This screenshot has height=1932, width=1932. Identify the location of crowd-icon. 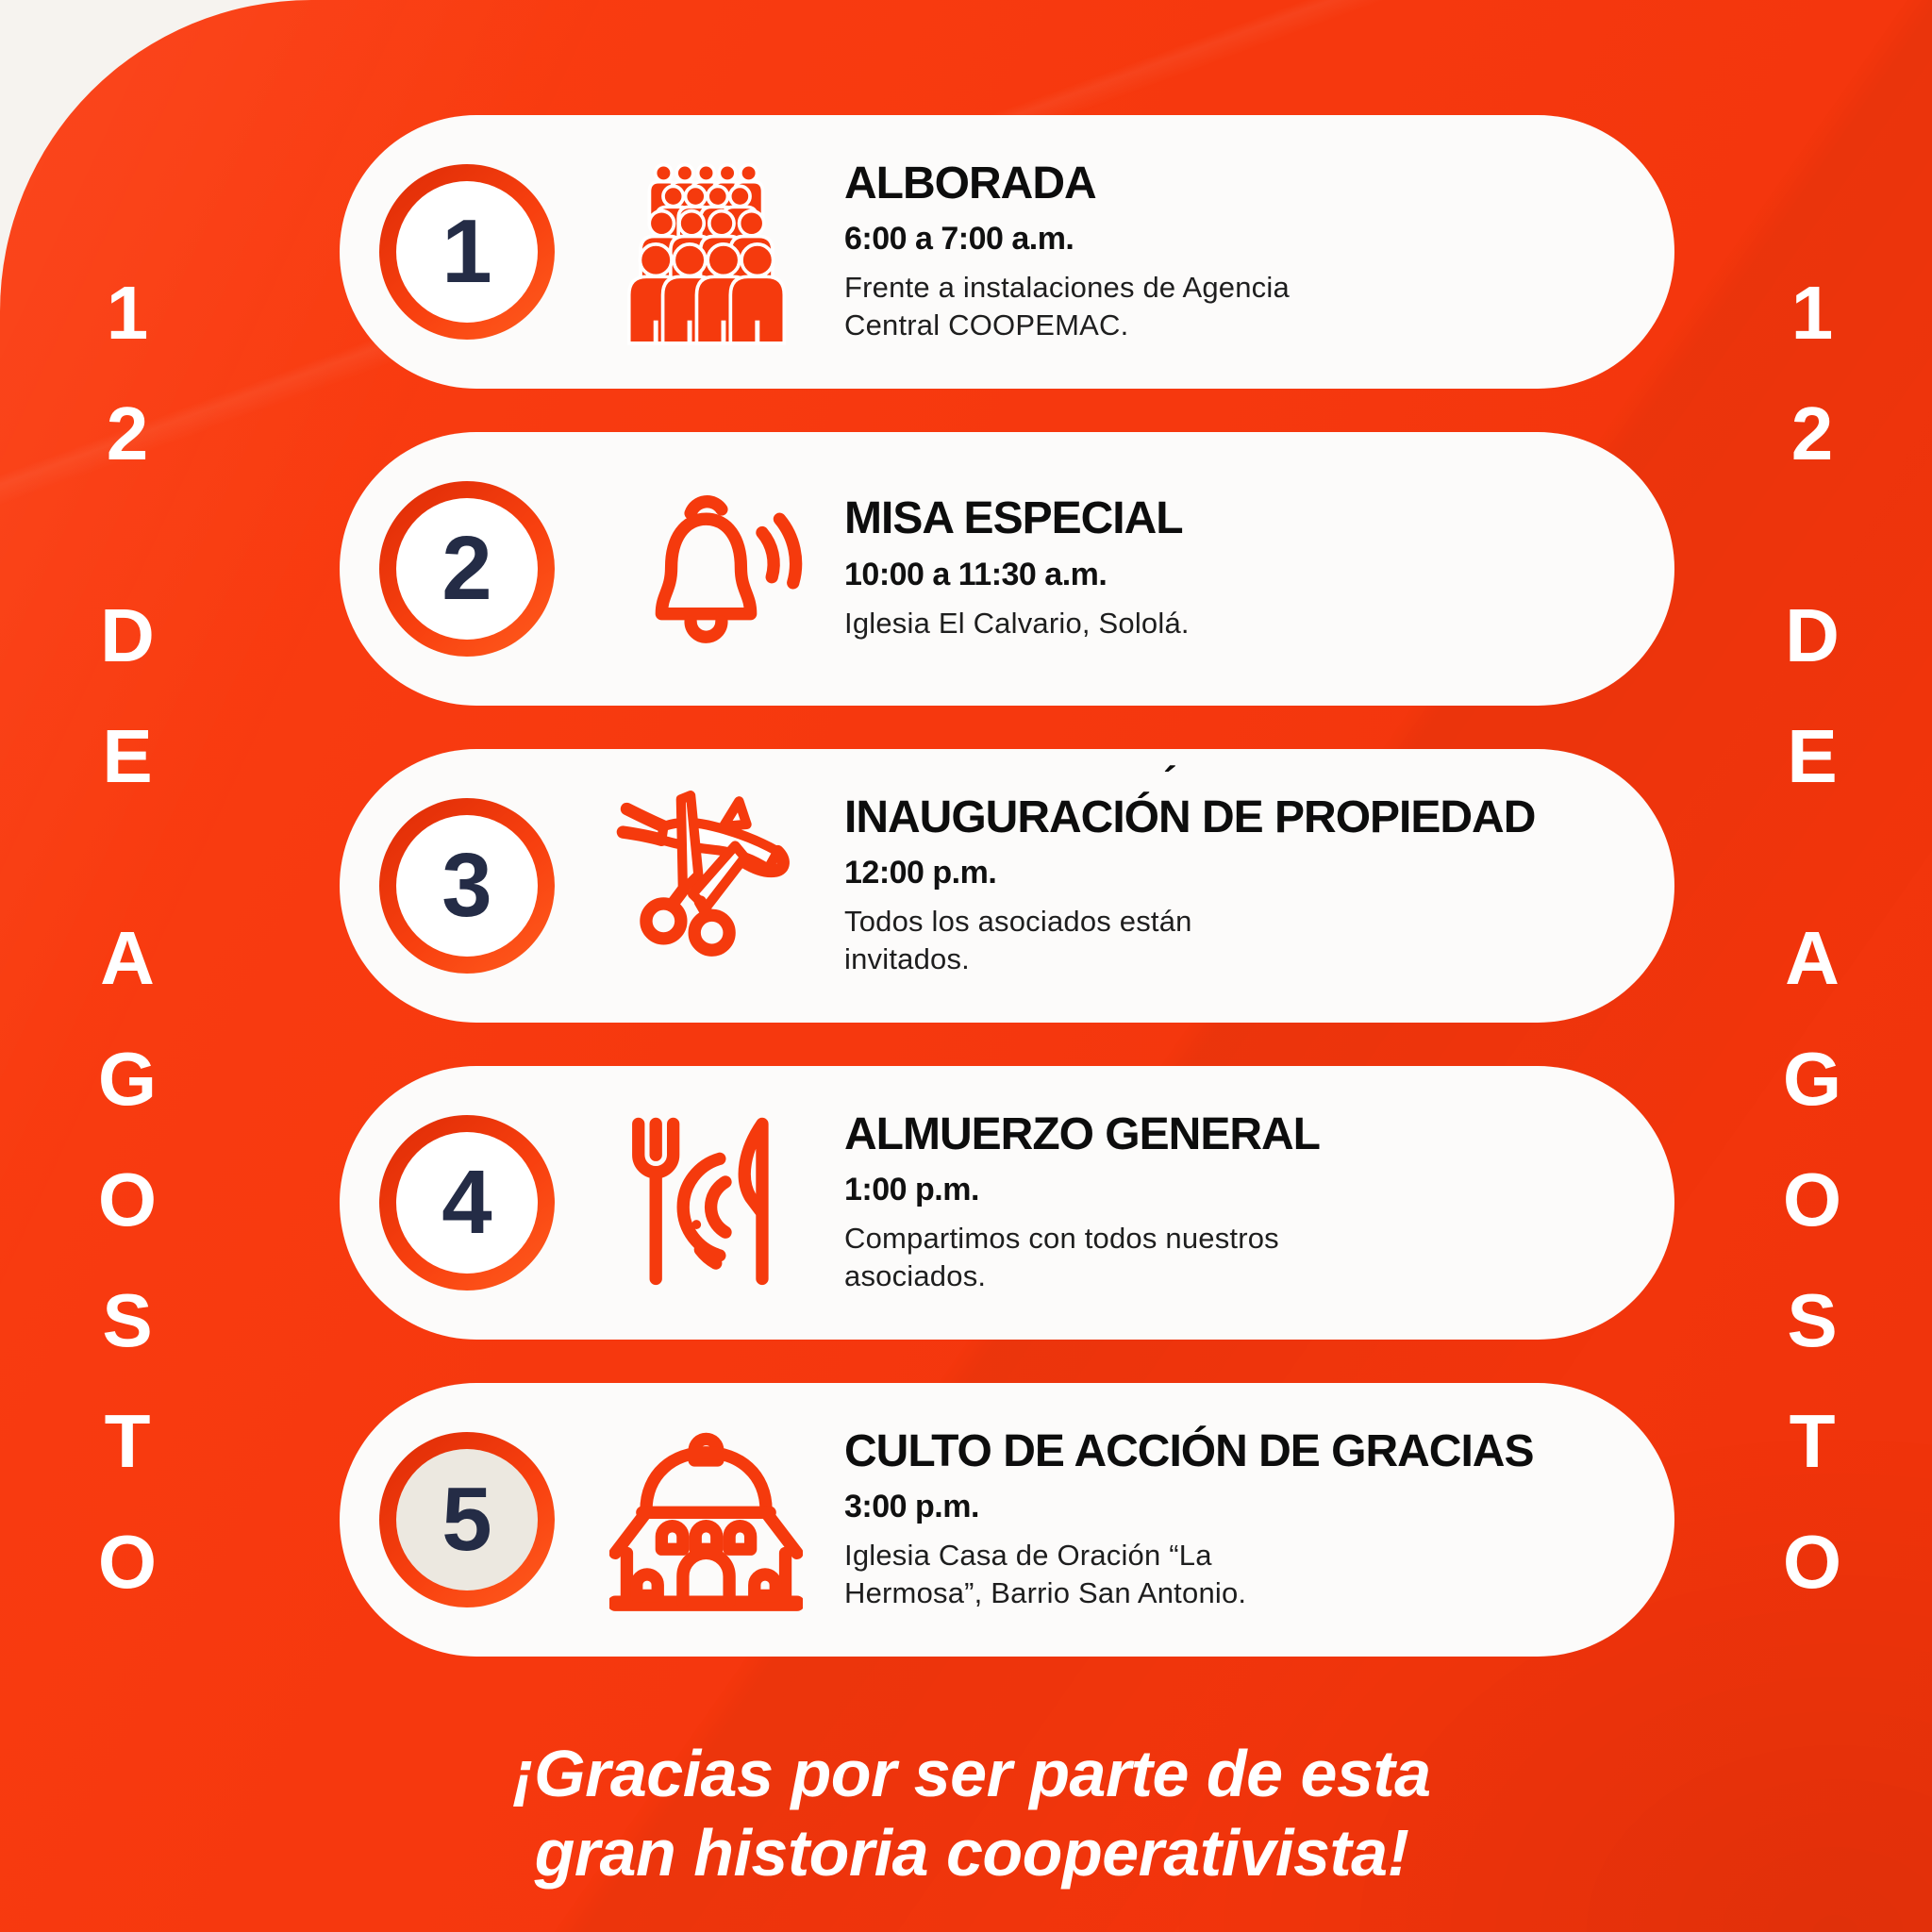
(706, 252).